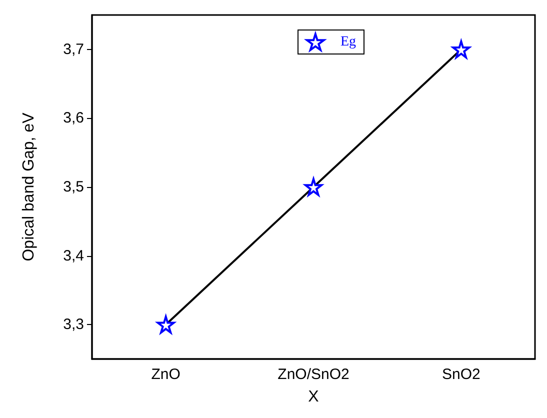 The image size is (547, 418). I want to click on x-tick-label: ZnO/SnO2, so click(314, 374).